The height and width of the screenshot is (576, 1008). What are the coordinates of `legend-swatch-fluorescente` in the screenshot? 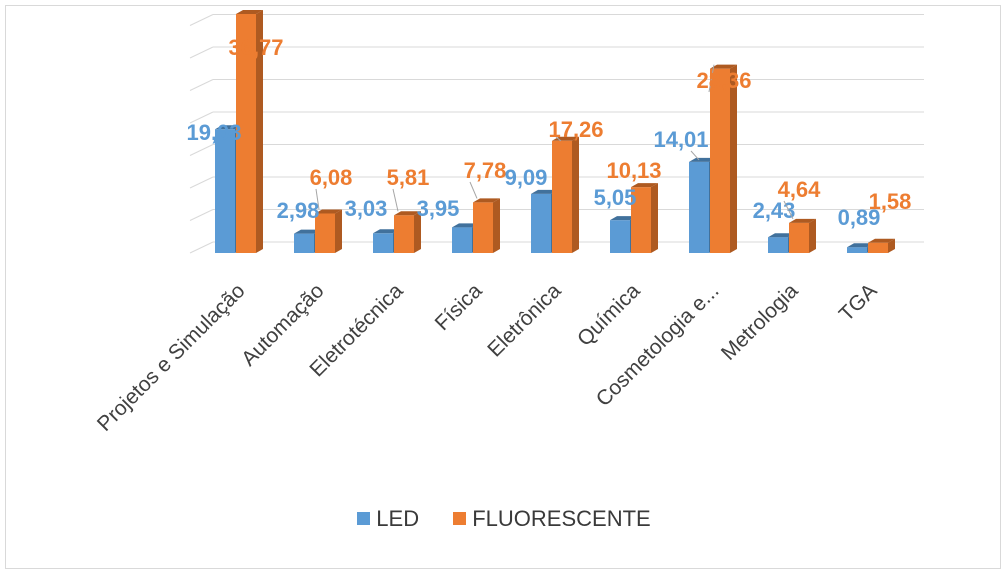 It's located at (460, 518).